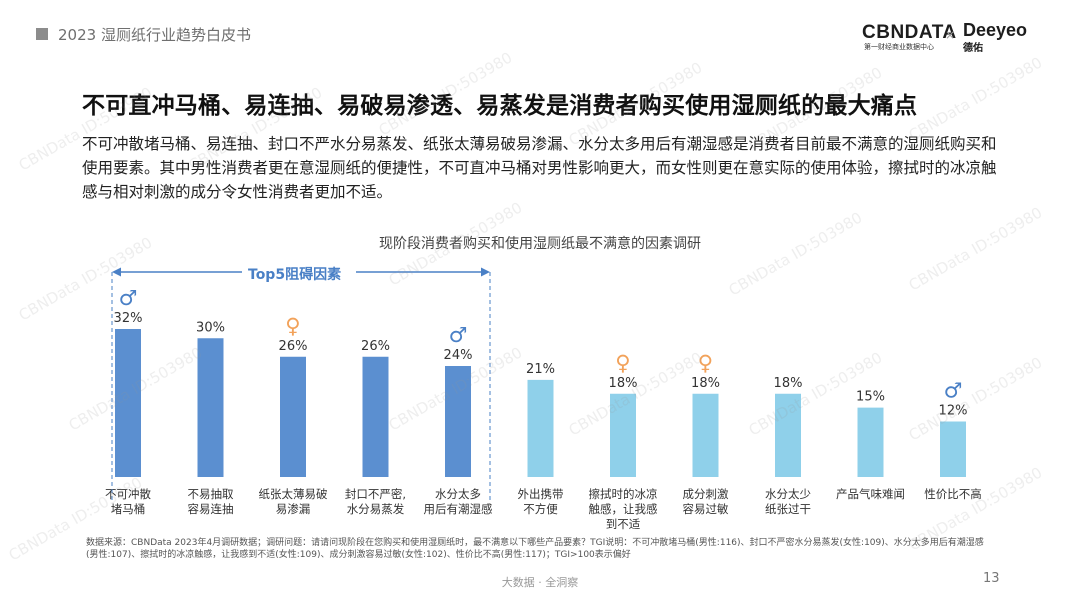 This screenshot has width=1080, height=608. What do you see at coordinates (953, 494) in the screenshot?
I see `category-label: 性价比不高` at bounding box center [953, 494].